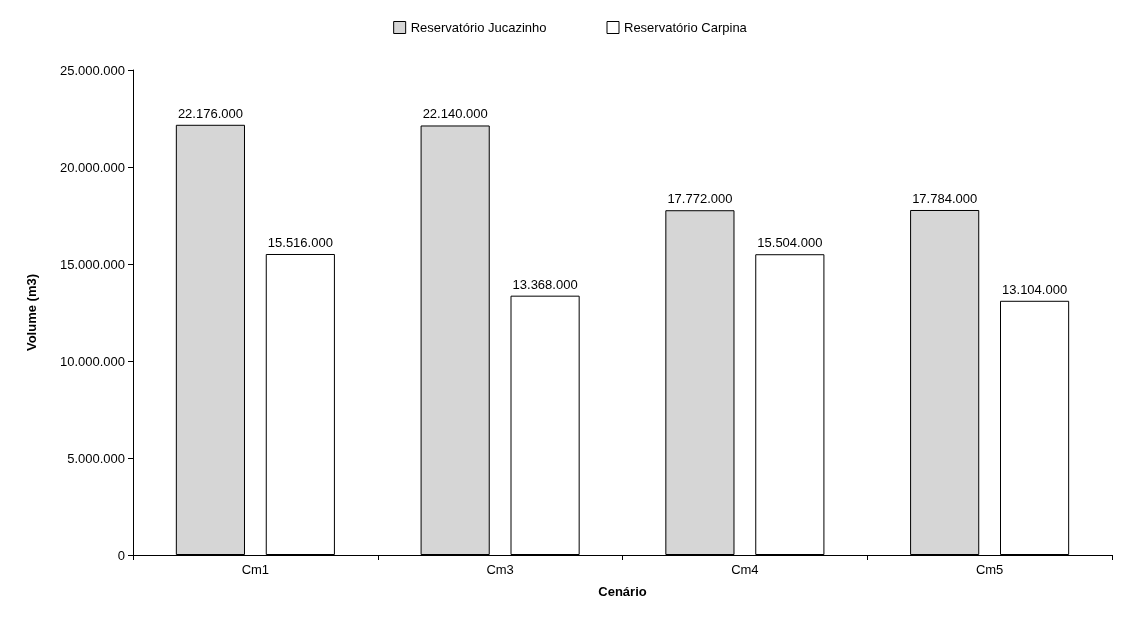 The height and width of the screenshot is (633, 1140). I want to click on y-tick-label: 25.000.000, so click(92, 70).